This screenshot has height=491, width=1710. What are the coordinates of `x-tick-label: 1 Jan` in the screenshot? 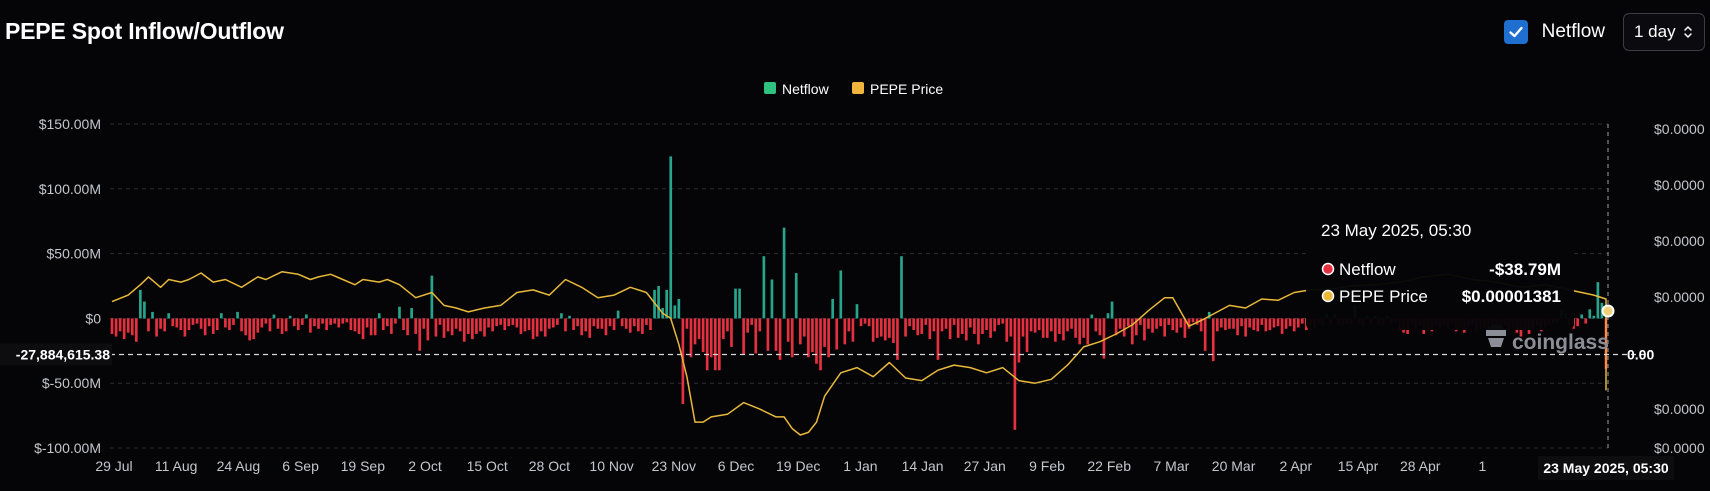 It's located at (860, 466).